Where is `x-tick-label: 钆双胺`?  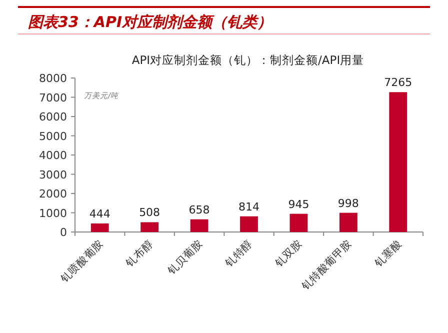
x-tick-label: 钆双胺 is located at coordinates (288, 253).